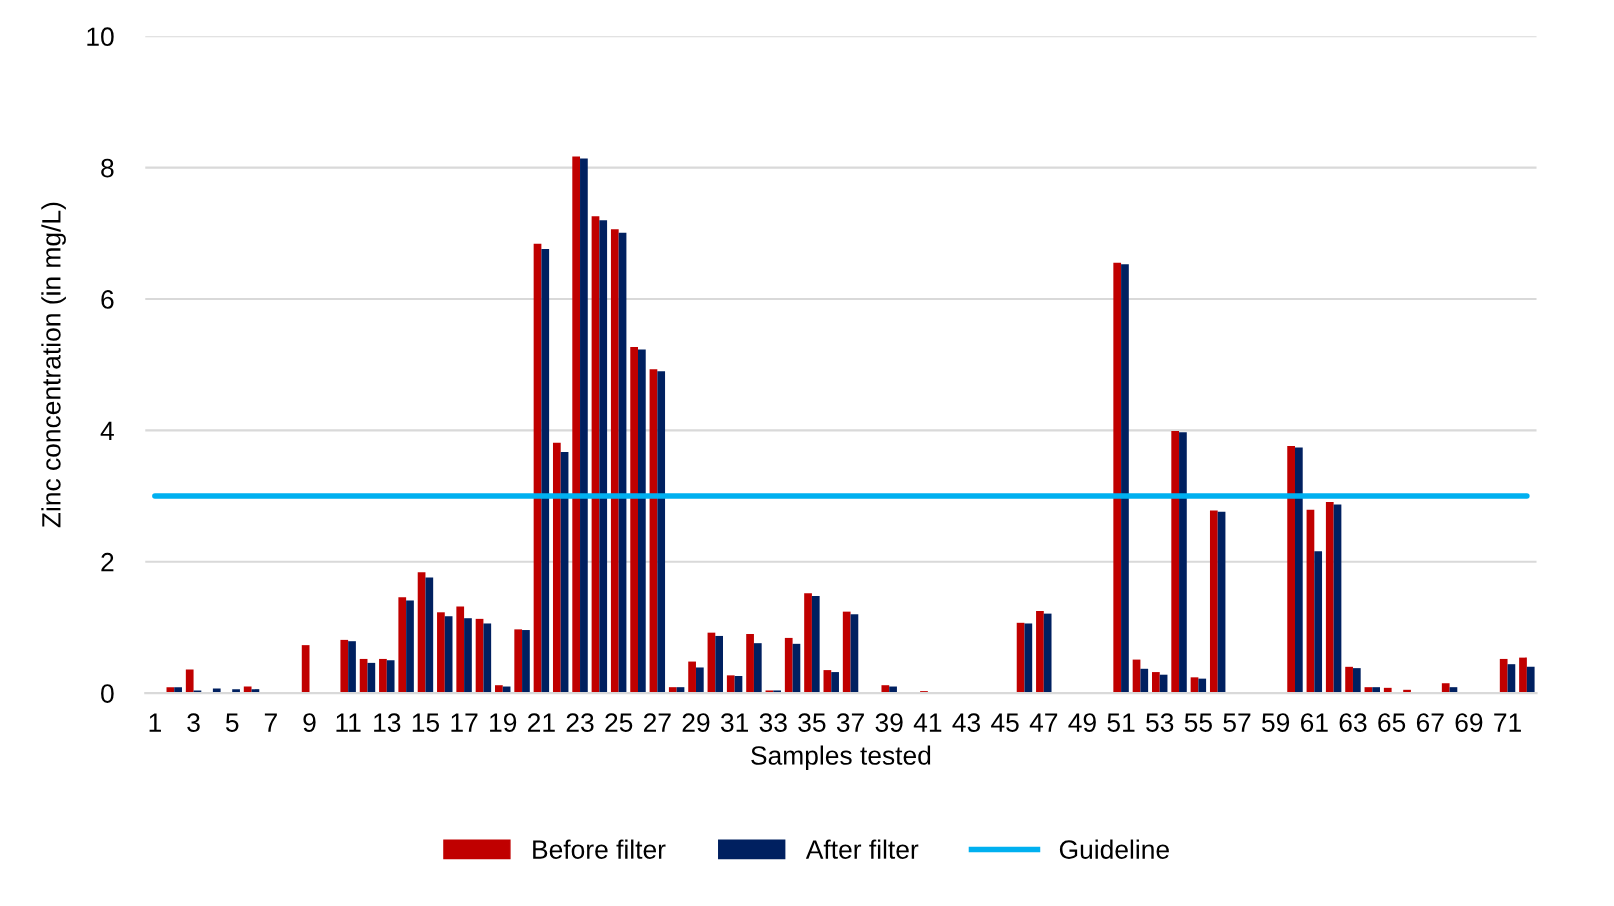 The image size is (1614, 906). I want to click on x-tick-label: 15, so click(426, 722).